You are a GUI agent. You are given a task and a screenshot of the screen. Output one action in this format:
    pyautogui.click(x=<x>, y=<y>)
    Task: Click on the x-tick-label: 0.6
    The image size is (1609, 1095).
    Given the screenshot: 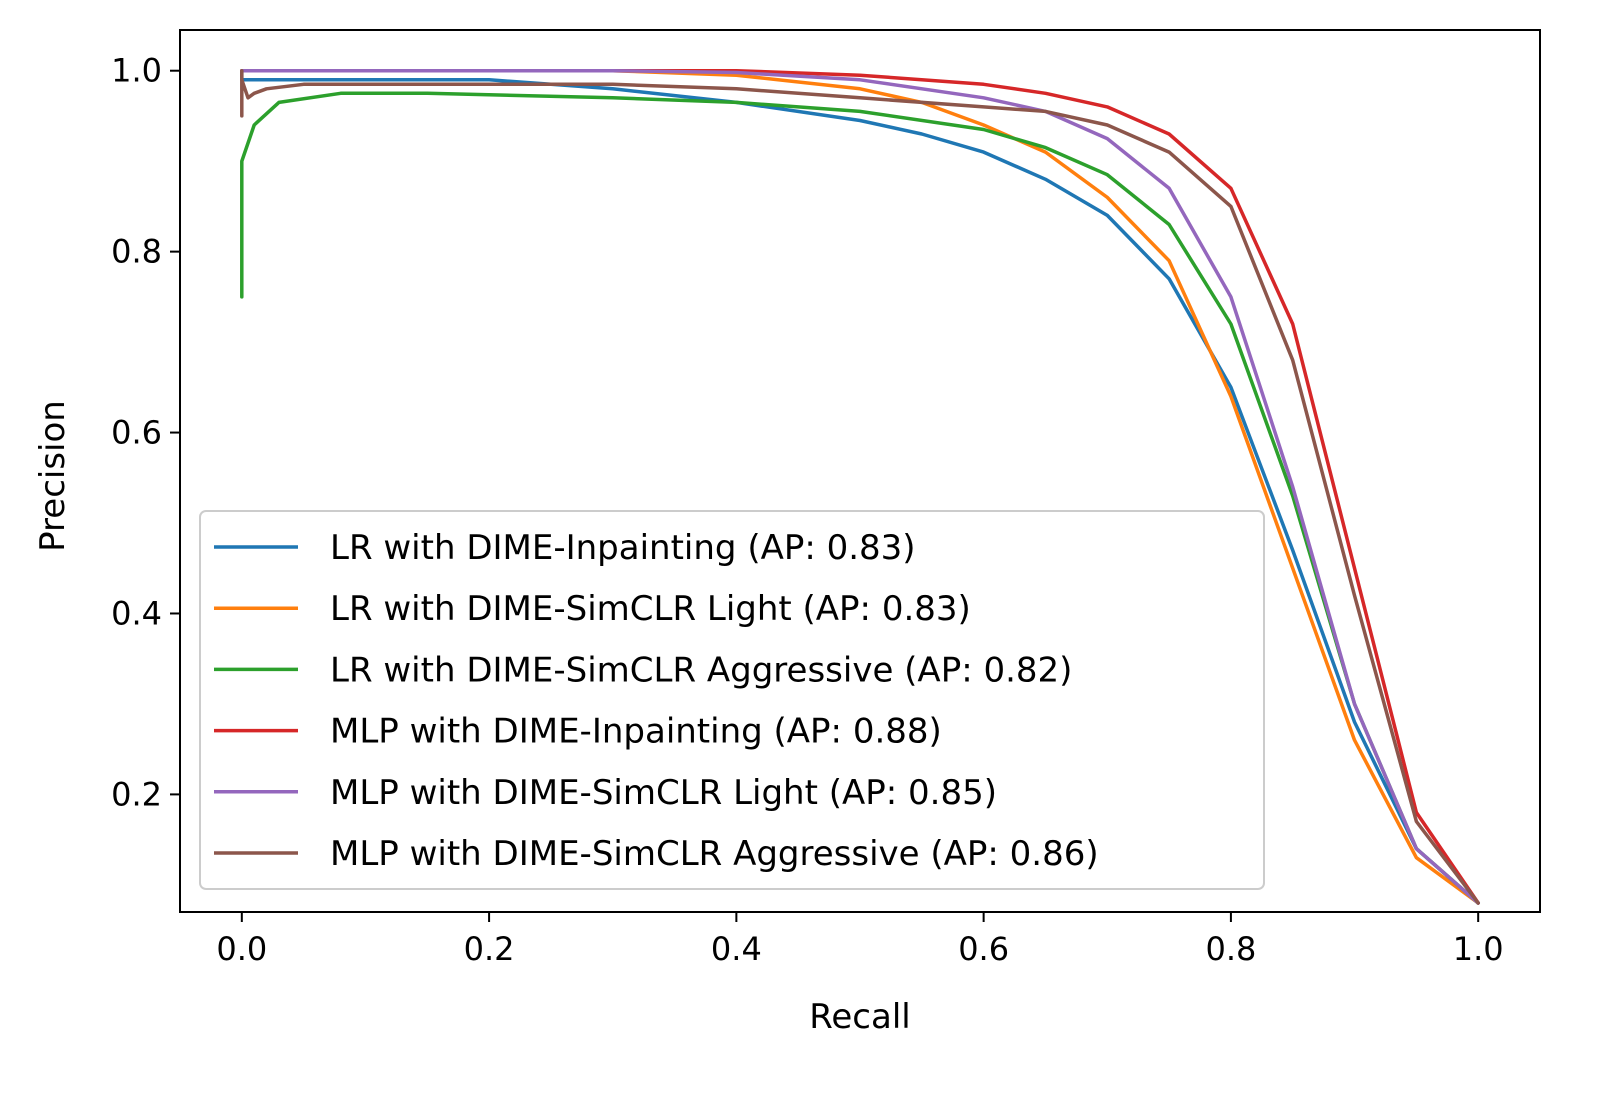 What is the action you would take?
    pyautogui.click(x=983, y=949)
    